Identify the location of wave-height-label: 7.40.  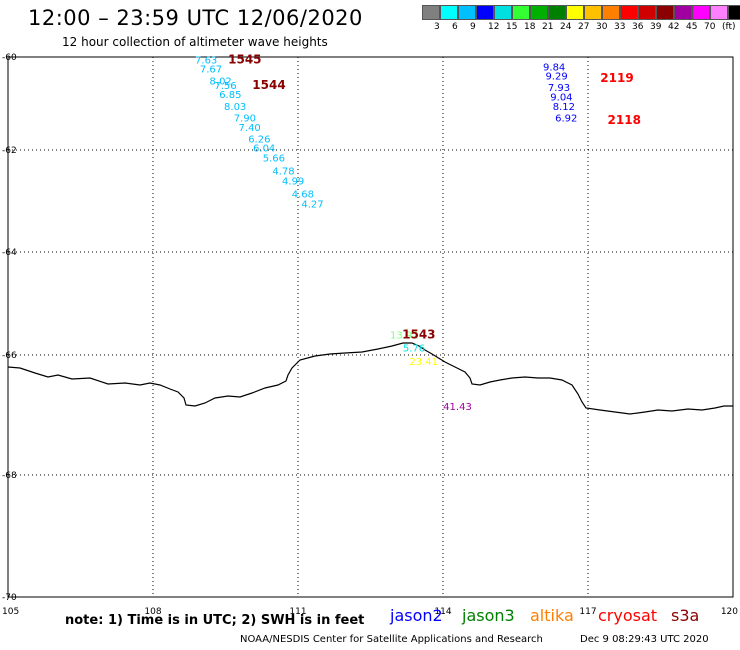
(250, 128).